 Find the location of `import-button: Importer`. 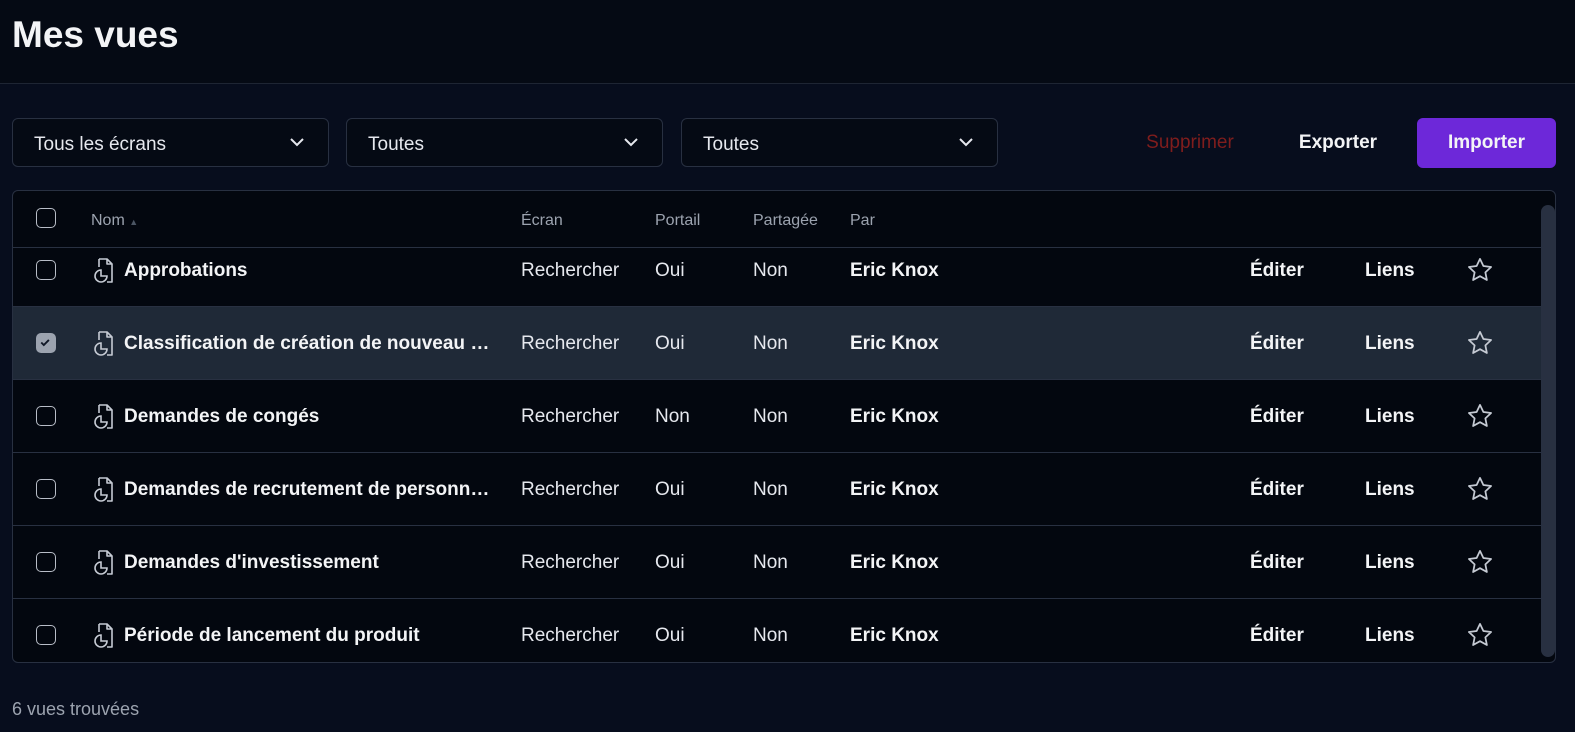

import-button: Importer is located at coordinates (1486, 143).